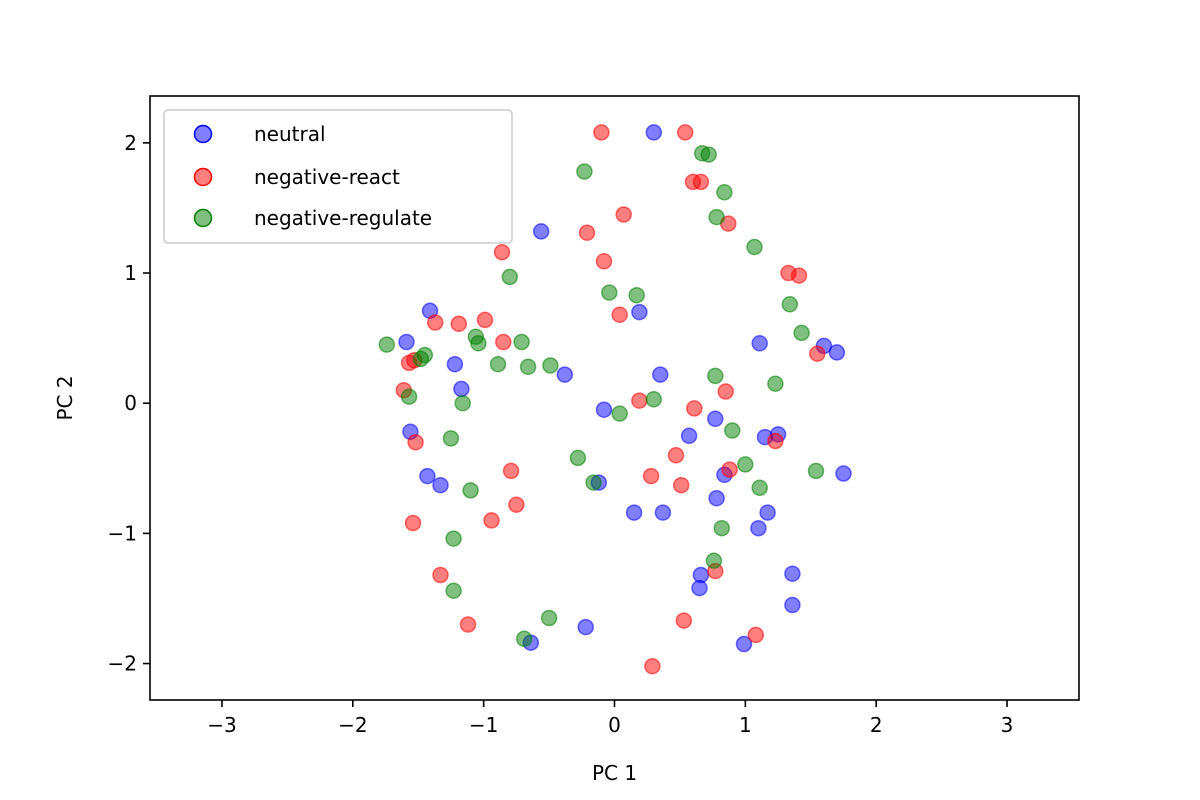 The image size is (1200, 800). What do you see at coordinates (1007, 725) in the screenshot?
I see `x-tick-label: 3` at bounding box center [1007, 725].